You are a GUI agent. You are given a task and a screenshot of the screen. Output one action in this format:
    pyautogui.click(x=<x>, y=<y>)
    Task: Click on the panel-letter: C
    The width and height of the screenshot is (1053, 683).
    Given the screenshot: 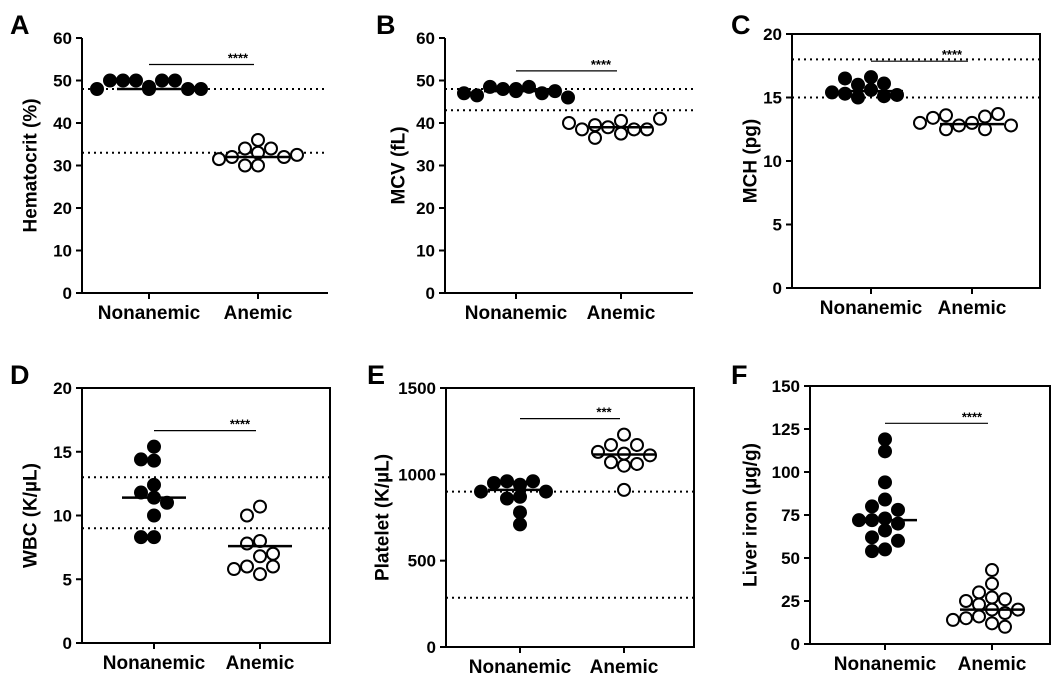 What is the action you would take?
    pyautogui.click(x=741, y=25)
    